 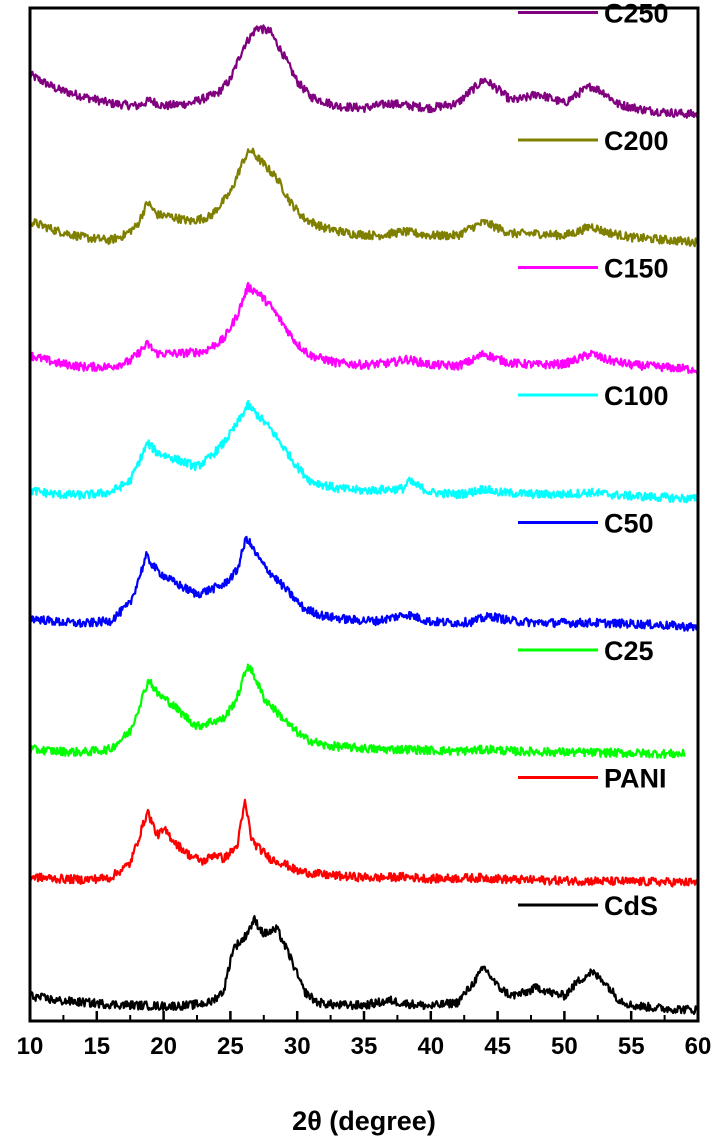 I want to click on series-line-c100, so click(x=363, y=452).